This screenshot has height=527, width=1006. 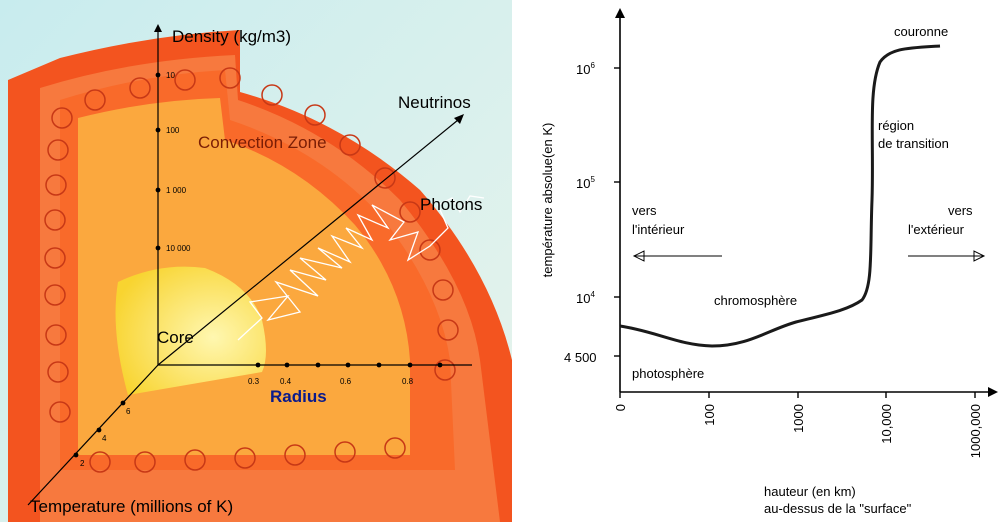 I want to click on density-tick-label: 10 000, so click(x=178, y=248).